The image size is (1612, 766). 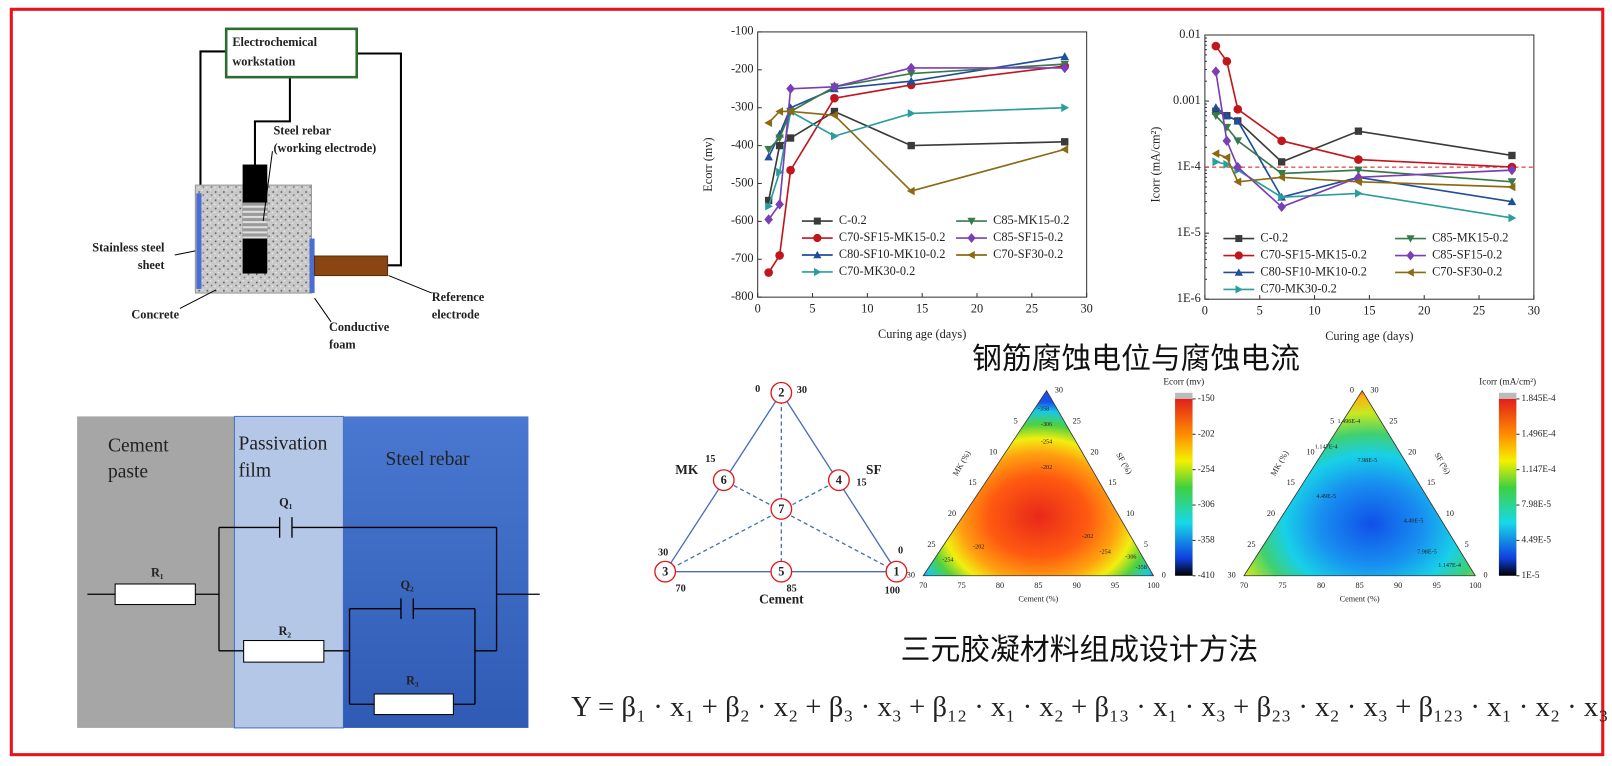 What do you see at coordinates (1140, 568) in the screenshot?
I see `contour-label: -358` at bounding box center [1140, 568].